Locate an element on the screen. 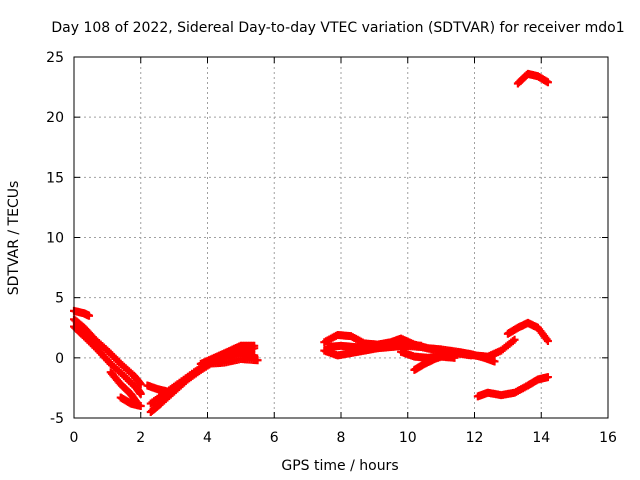 This screenshot has width=640, height=480. x-tick-label: 14 is located at coordinates (541, 438).